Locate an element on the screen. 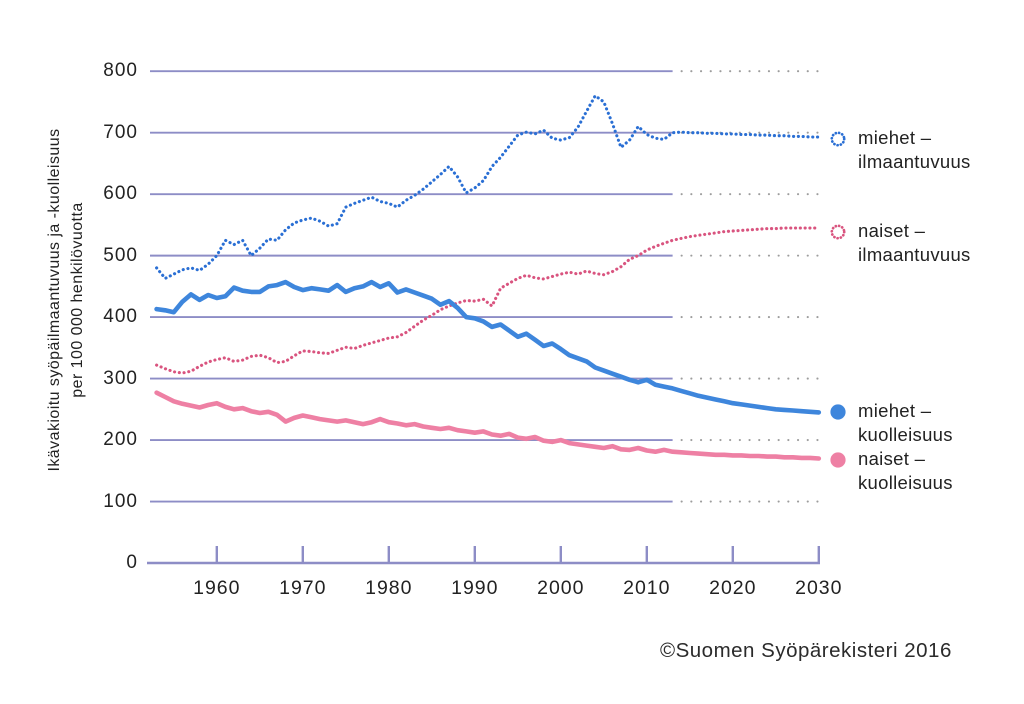 This screenshot has height=704, width=1024. y-tick-label-600: 600 is located at coordinates (120, 194).